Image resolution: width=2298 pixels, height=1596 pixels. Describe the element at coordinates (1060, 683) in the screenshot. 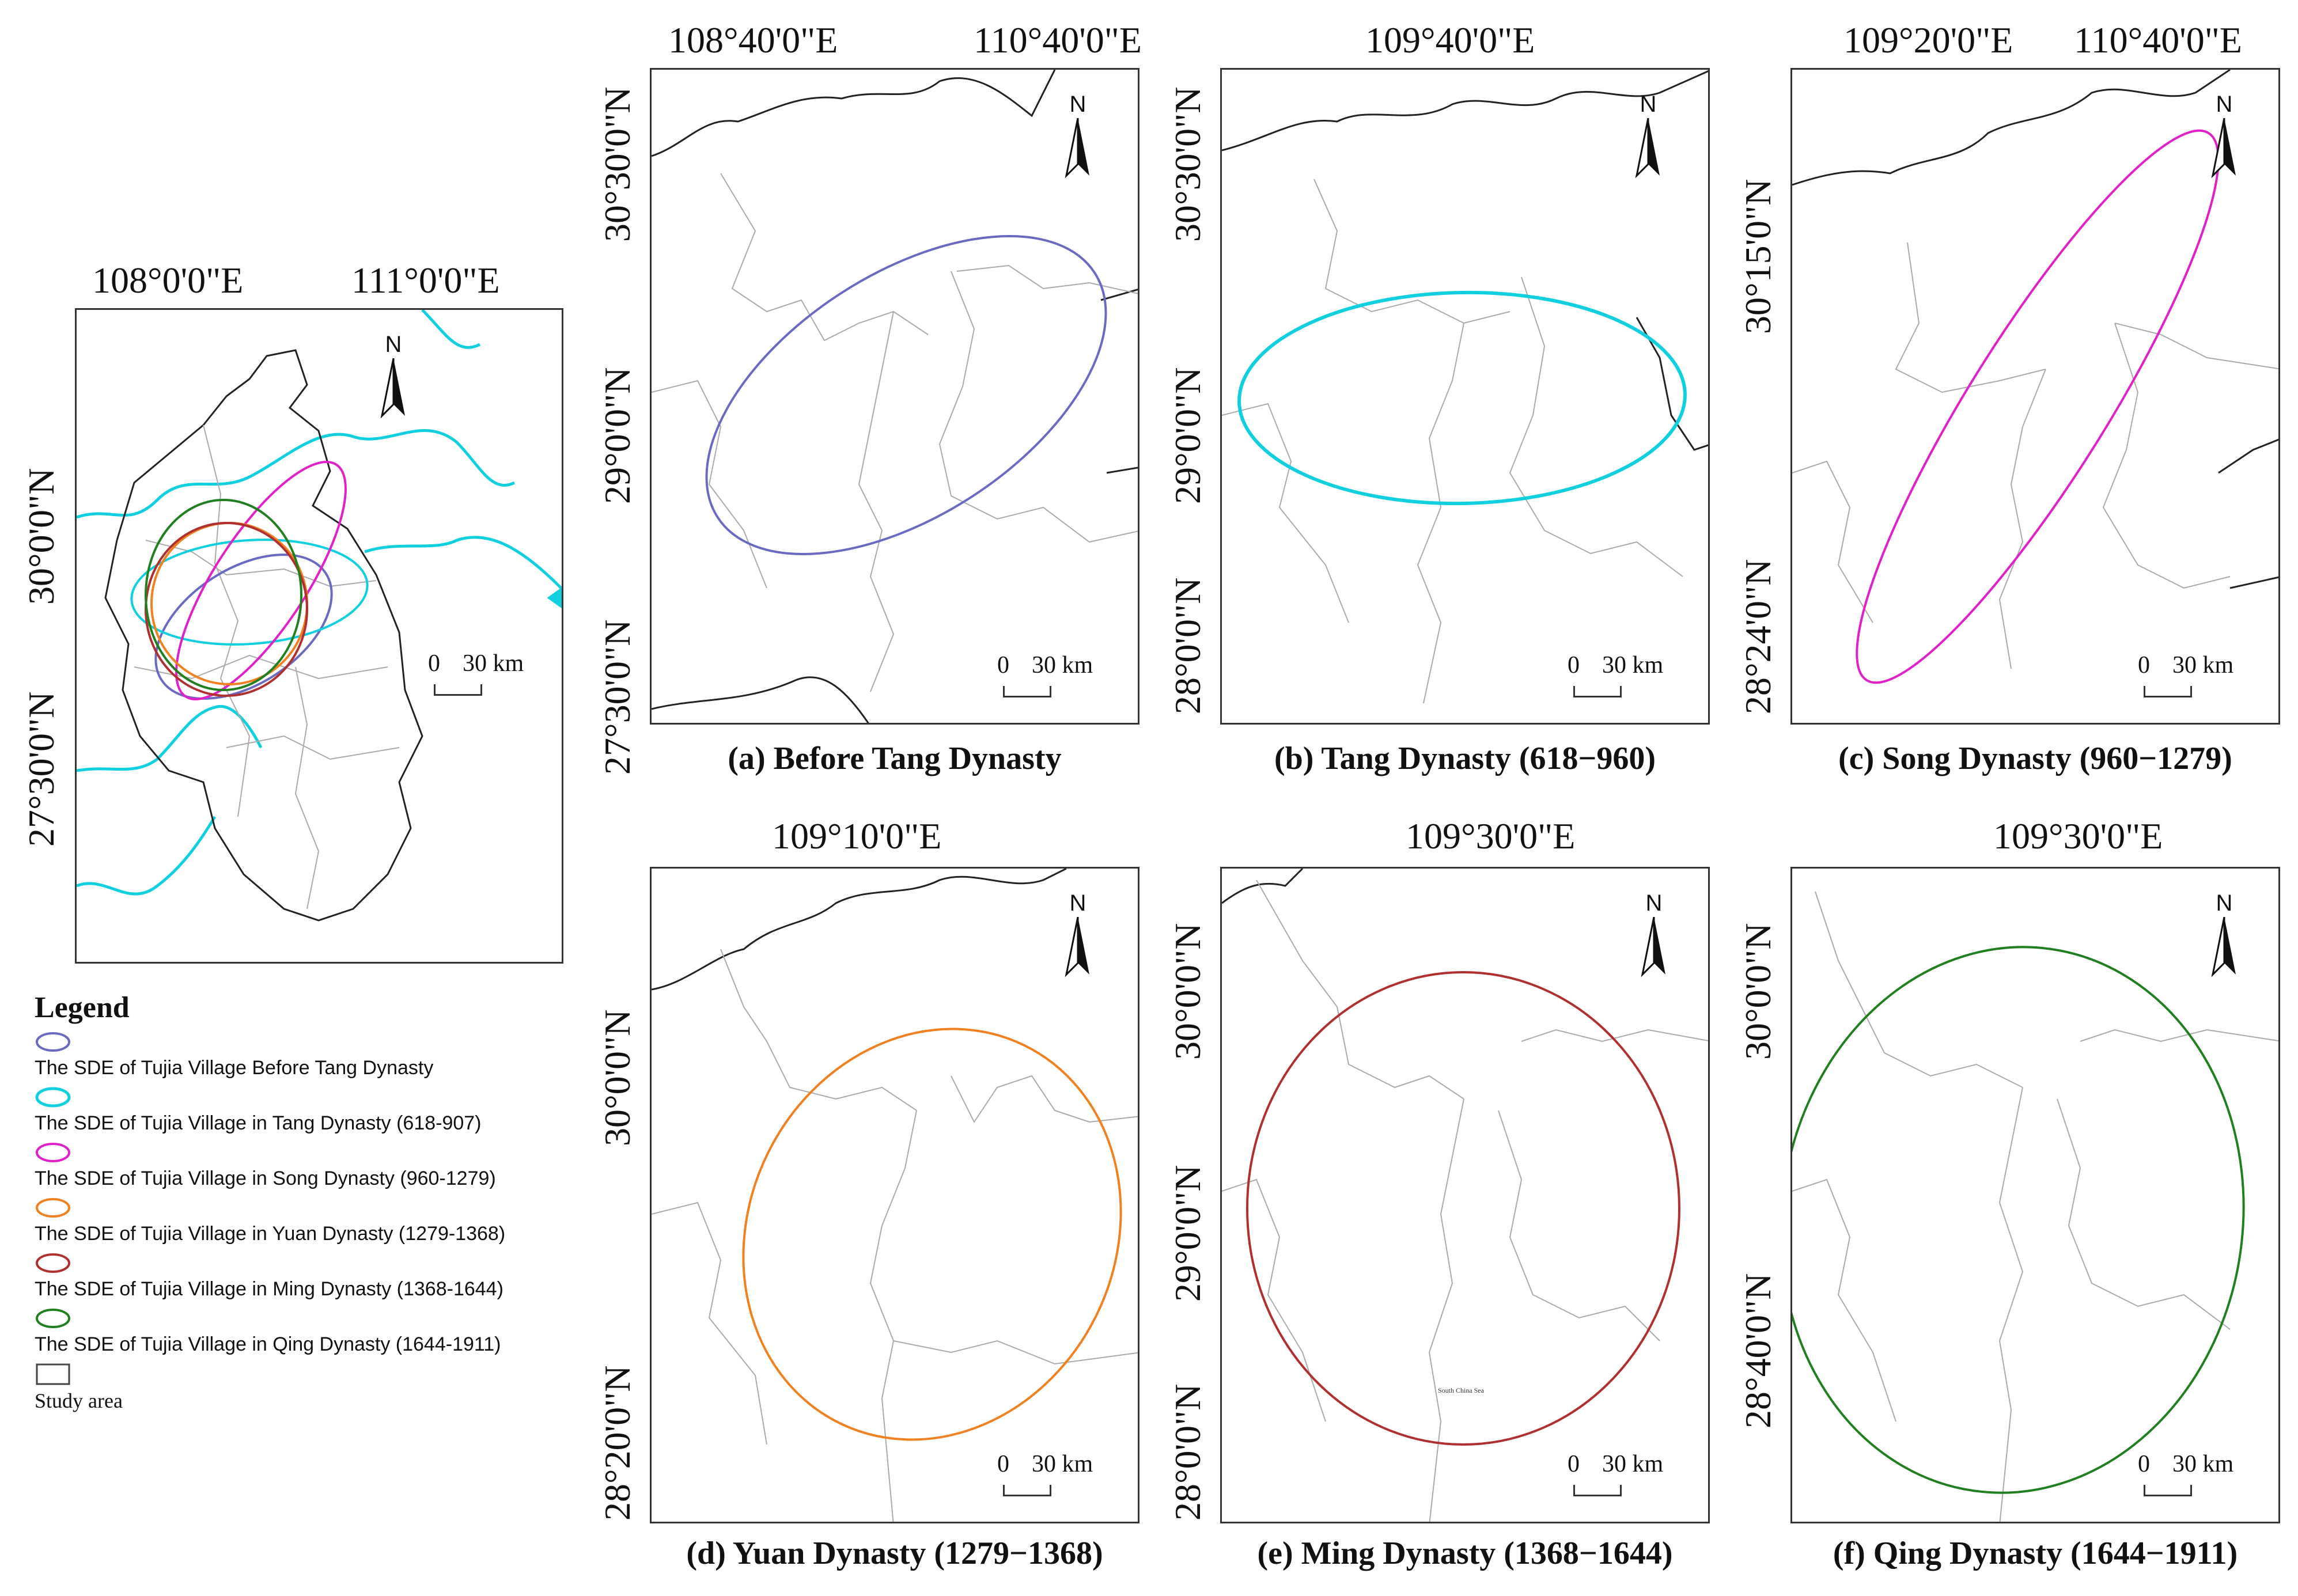

I see `panel-a-scale-bar: 0 30 km` at that location.